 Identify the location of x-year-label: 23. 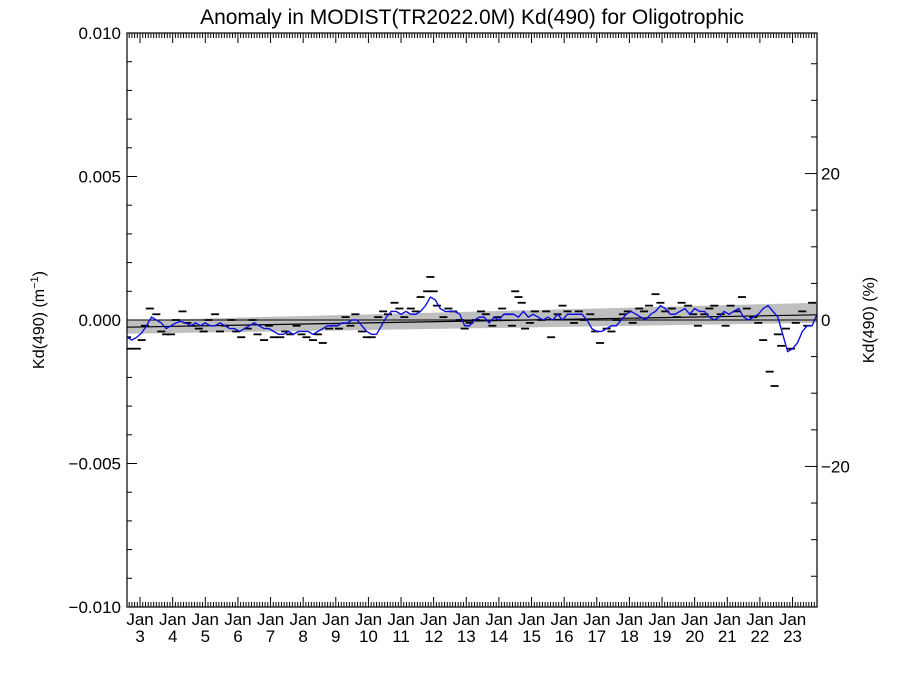
(792, 636).